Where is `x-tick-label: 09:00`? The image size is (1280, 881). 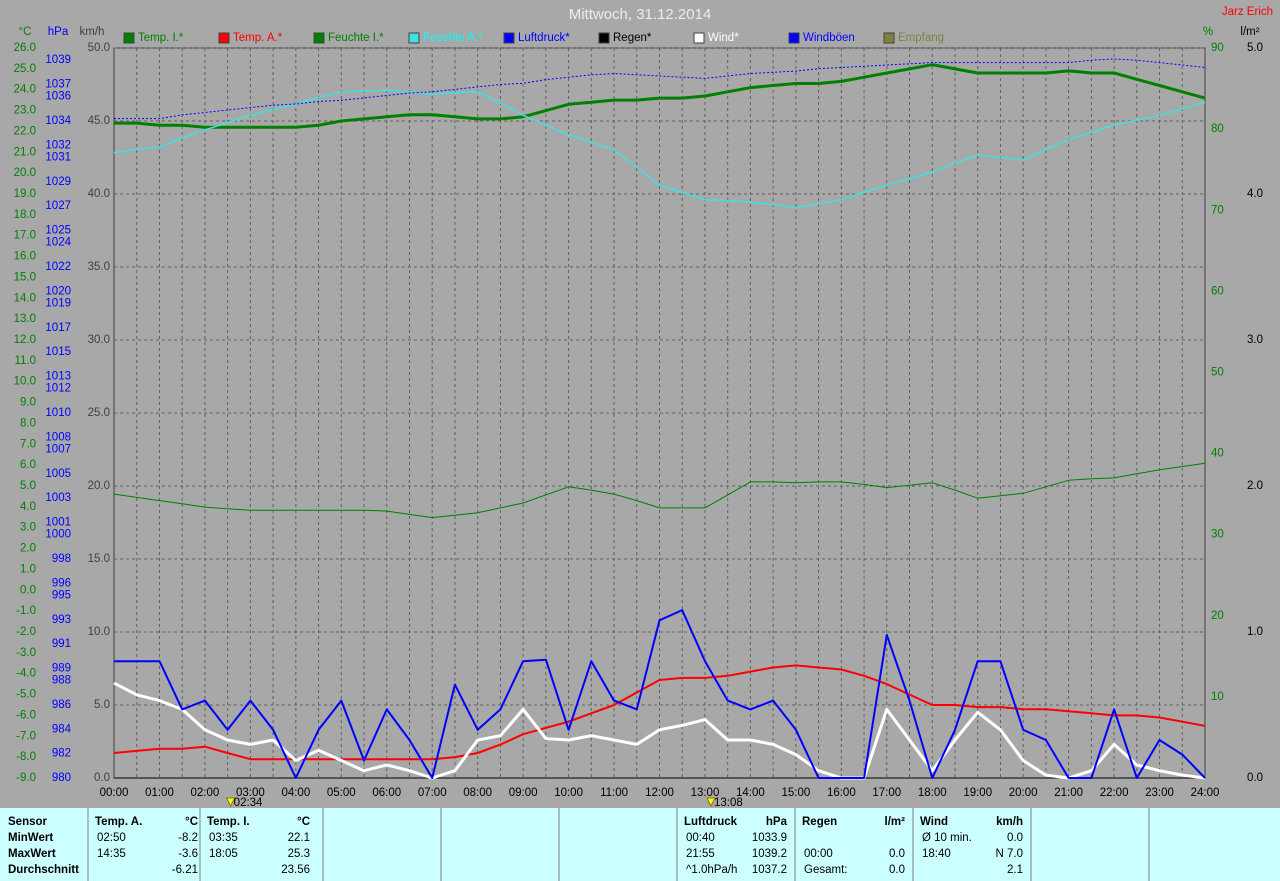
x-tick-label: 09:00 is located at coordinates (523, 793).